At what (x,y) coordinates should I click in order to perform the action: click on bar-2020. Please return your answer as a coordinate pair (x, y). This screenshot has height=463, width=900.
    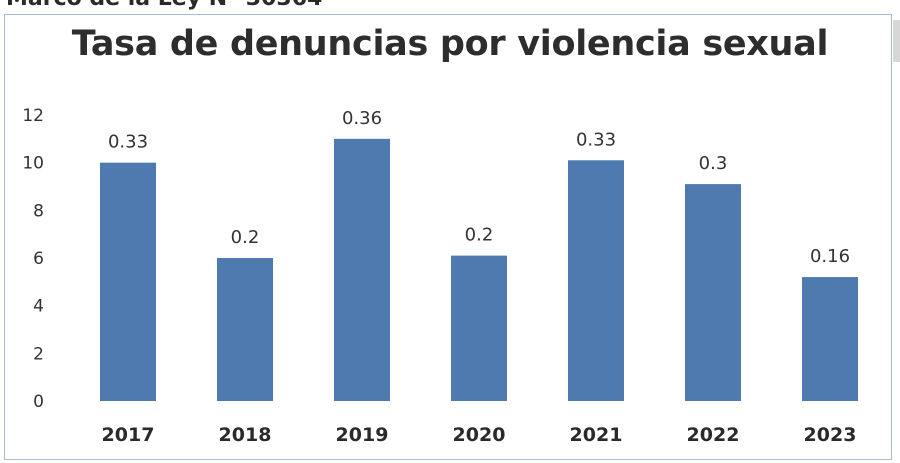
    Looking at the image, I should click on (479, 328).